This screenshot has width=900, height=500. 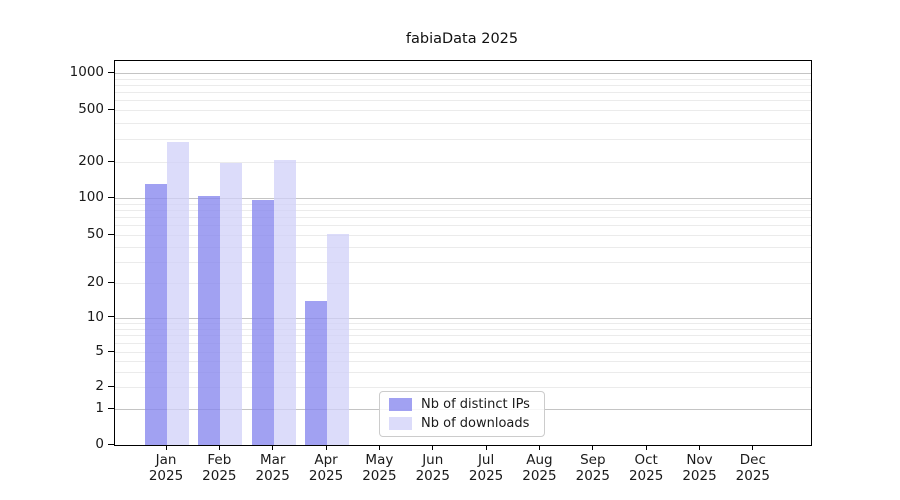 What do you see at coordinates (593, 460) in the screenshot?
I see `x-tick-month: Sep` at bounding box center [593, 460].